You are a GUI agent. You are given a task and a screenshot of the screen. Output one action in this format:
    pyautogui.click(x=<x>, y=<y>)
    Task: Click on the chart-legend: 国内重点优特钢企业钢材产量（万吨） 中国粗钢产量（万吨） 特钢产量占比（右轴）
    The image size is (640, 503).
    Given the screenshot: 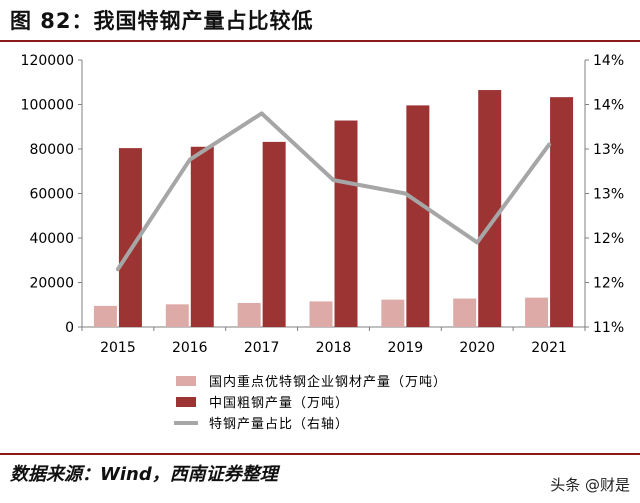 What is the action you would take?
    pyautogui.click(x=310, y=403)
    